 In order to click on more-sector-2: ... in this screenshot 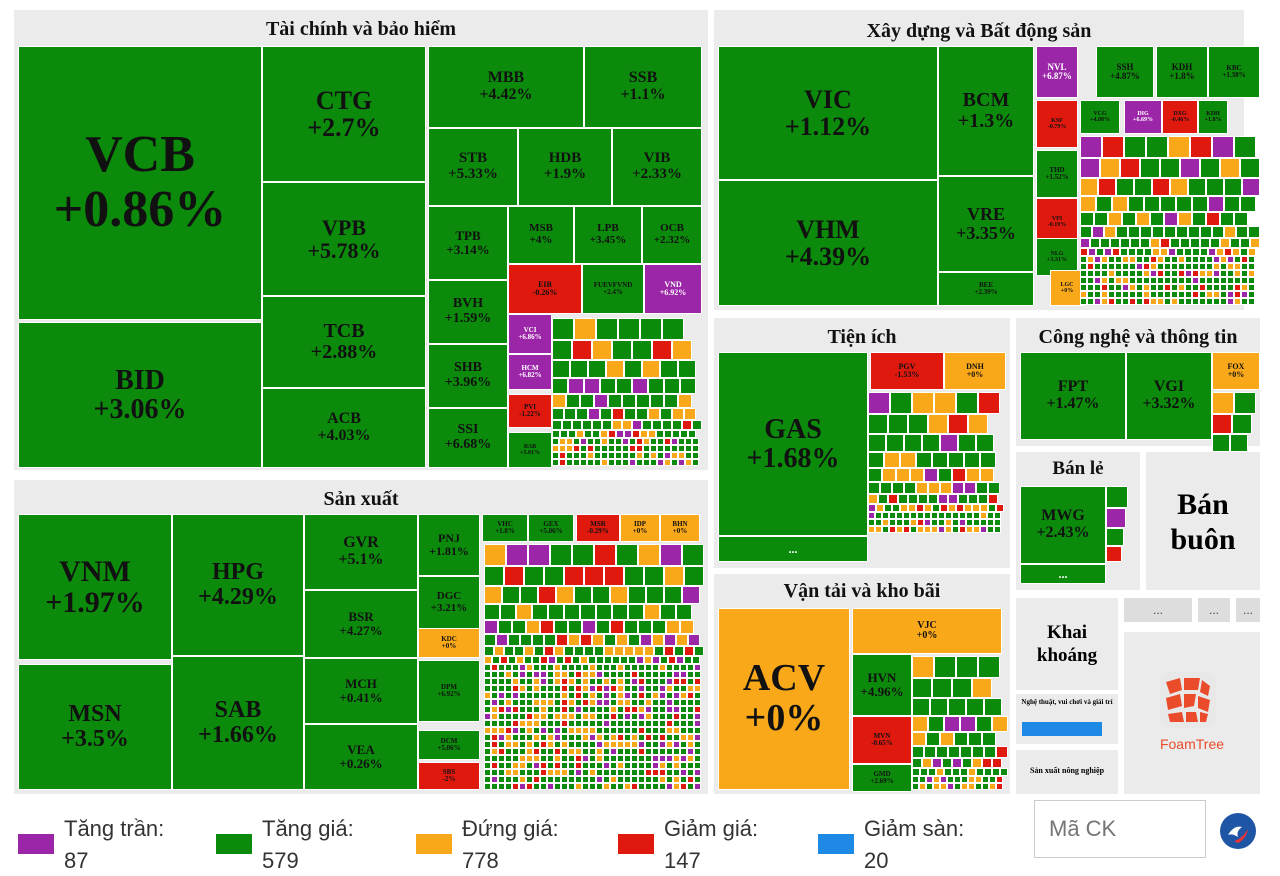, I will do `click(1214, 610)`.